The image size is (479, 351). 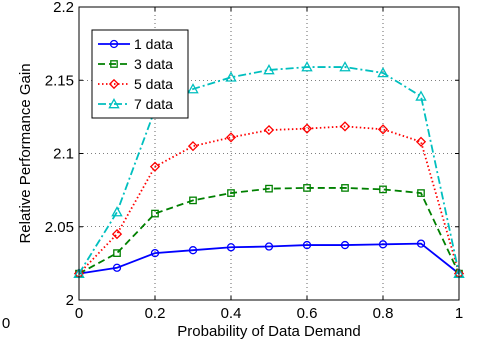 What do you see at coordinates (153, 44) in the screenshot?
I see `legend-label: 1 data` at bounding box center [153, 44].